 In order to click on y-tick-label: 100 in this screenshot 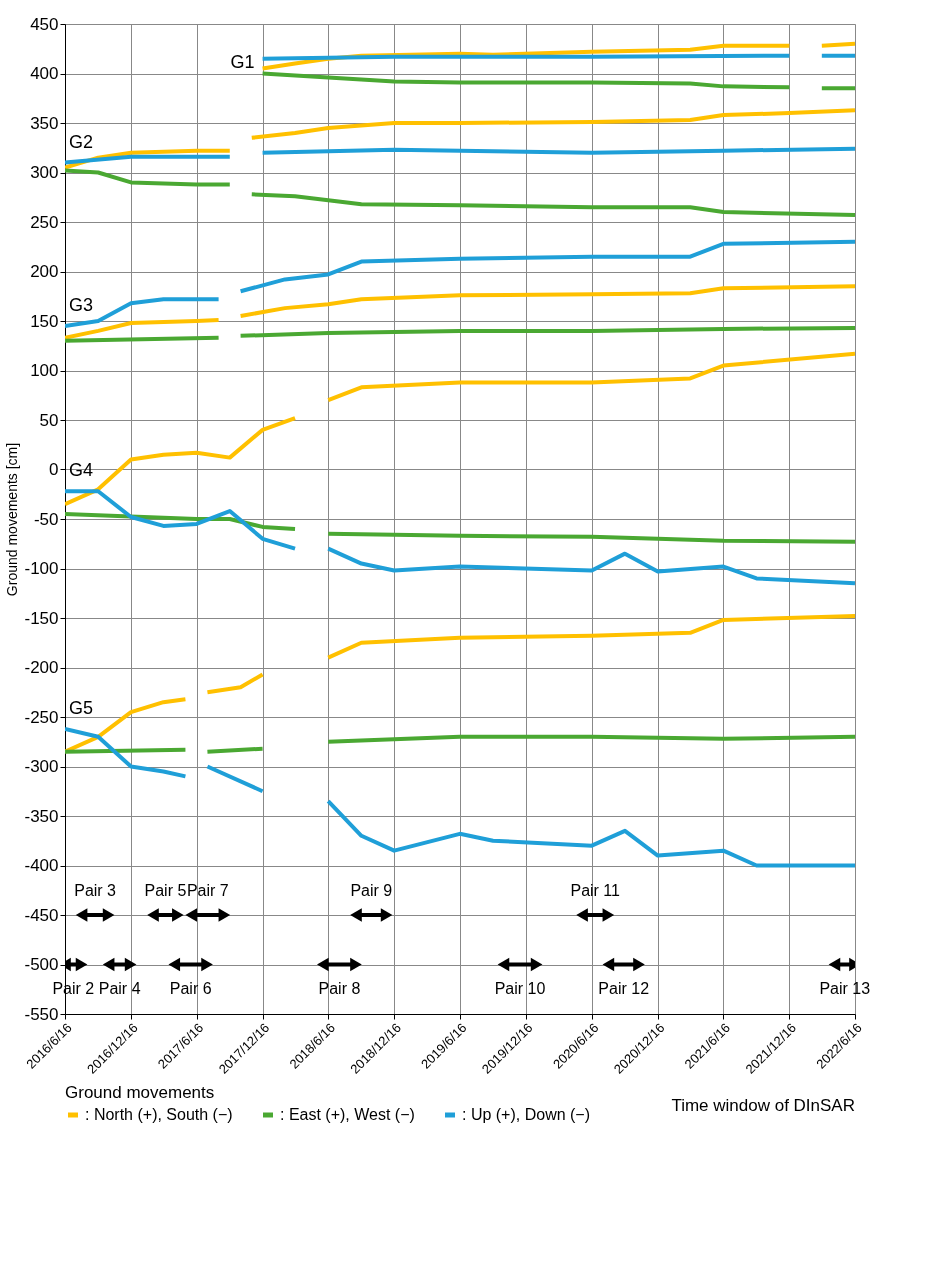, I will do `click(44, 370)`.